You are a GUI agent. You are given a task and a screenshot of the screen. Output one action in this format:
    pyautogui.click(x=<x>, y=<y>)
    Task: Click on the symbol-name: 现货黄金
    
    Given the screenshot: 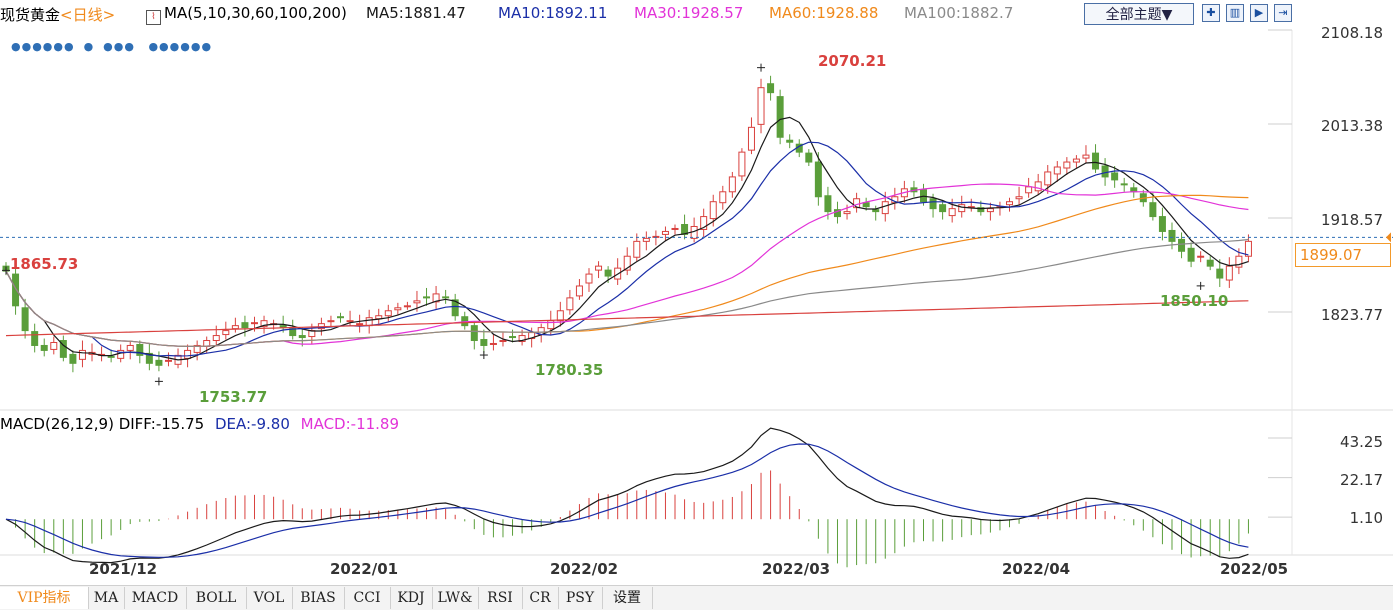 What is the action you would take?
    pyautogui.click(x=30, y=15)
    